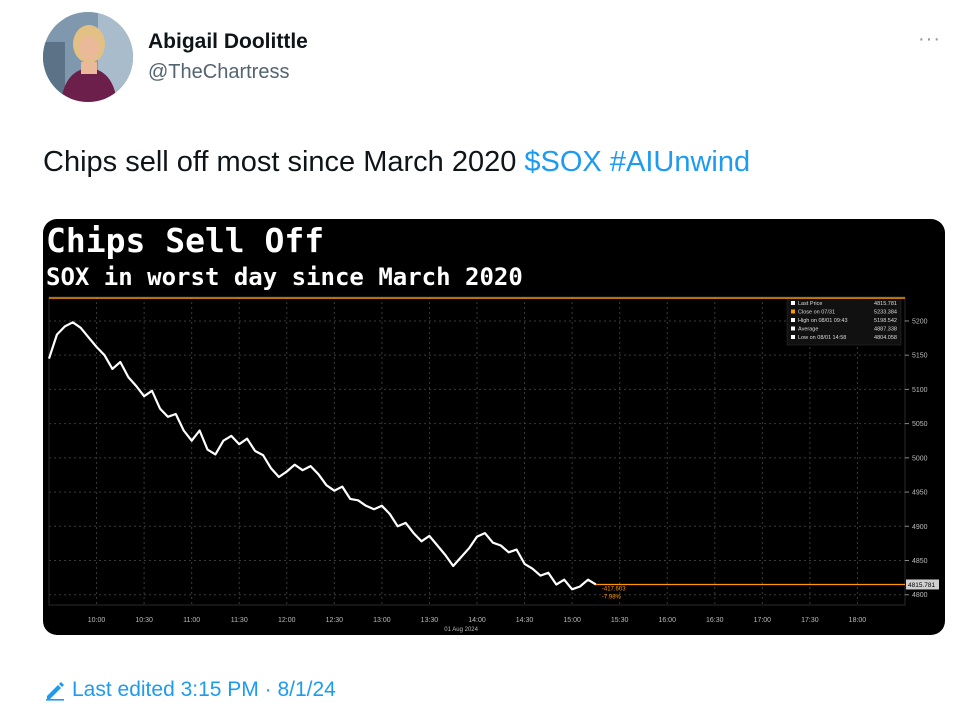 This screenshot has width=975, height=710. Describe the element at coordinates (920, 390) in the screenshot. I see `y-tick-label: 5100` at that location.